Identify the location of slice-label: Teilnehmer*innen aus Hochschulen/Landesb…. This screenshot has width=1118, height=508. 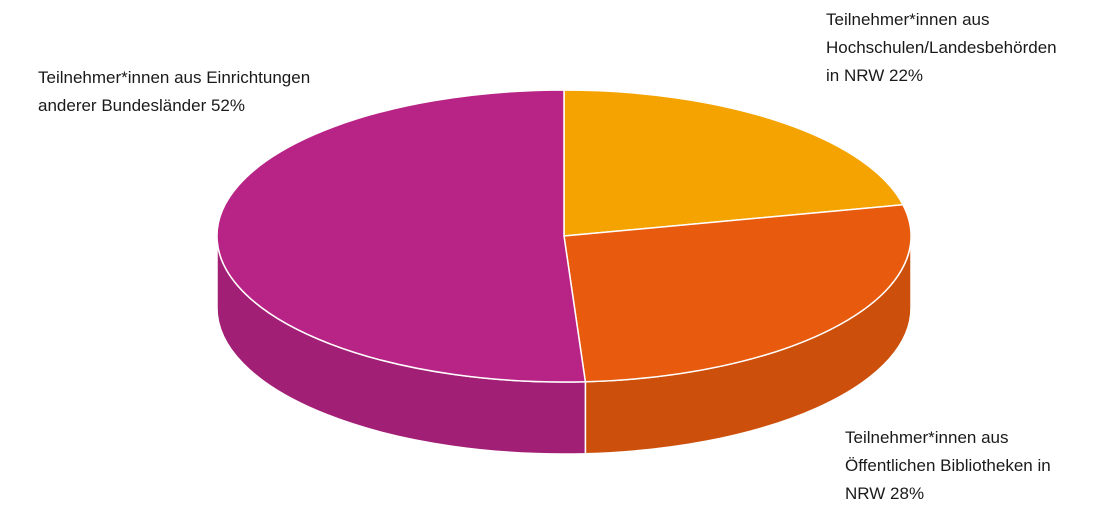
(946, 48).